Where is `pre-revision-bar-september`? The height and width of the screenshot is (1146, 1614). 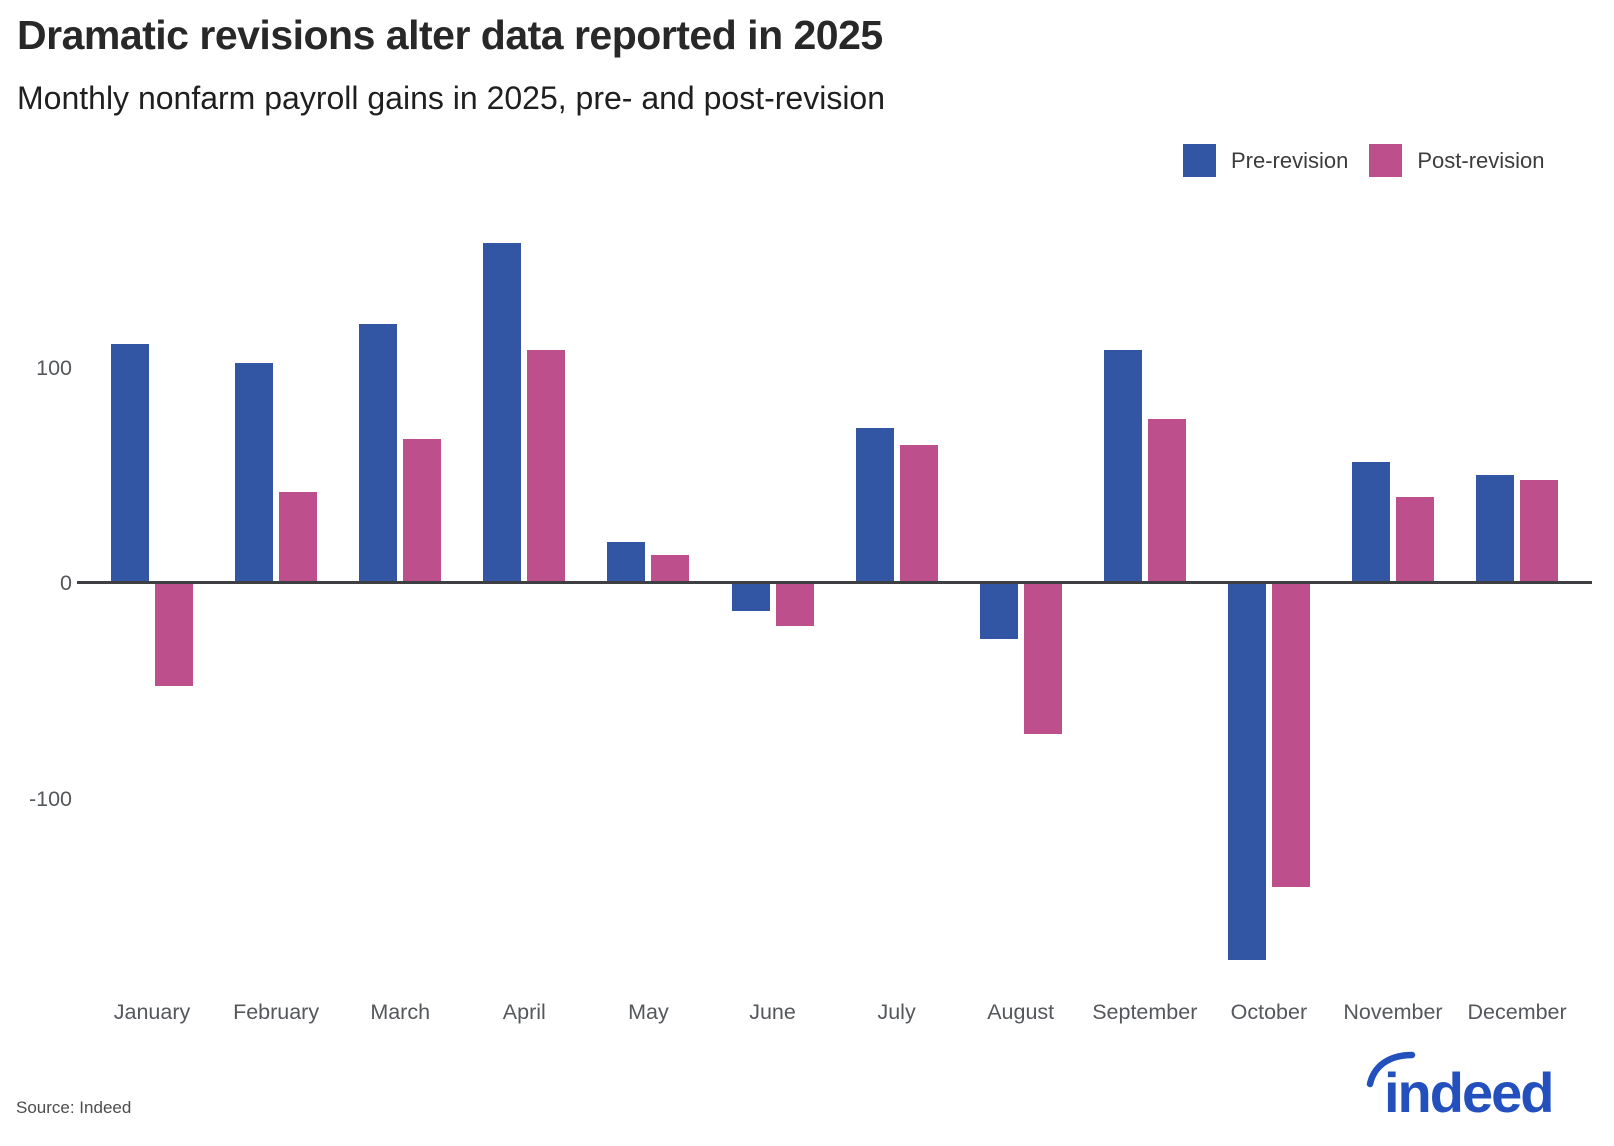 pre-revision-bar-september is located at coordinates (1122, 466).